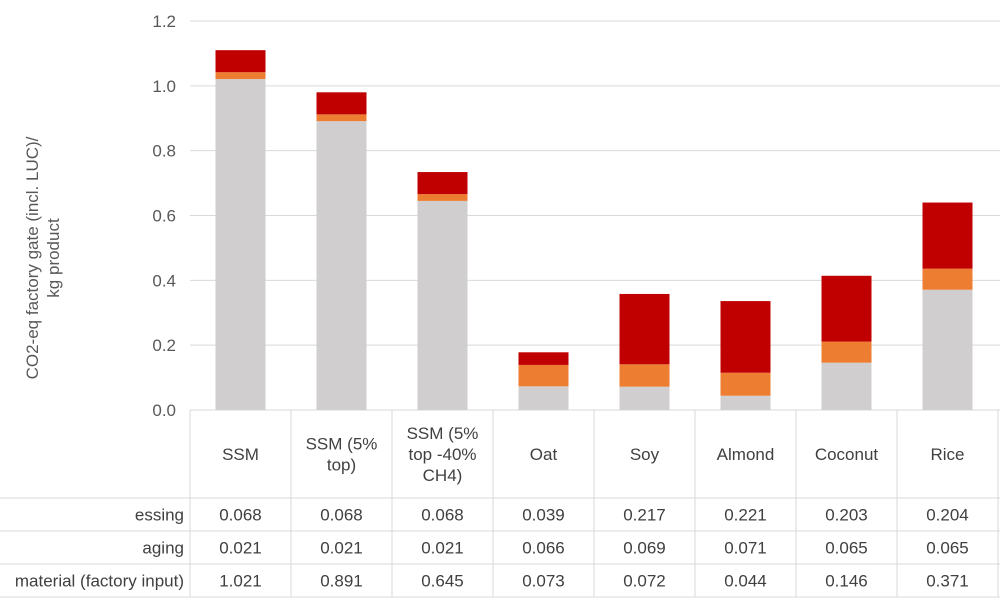 This screenshot has width=1002, height=600. I want to click on table-cell-value: 0.221, so click(745, 515).